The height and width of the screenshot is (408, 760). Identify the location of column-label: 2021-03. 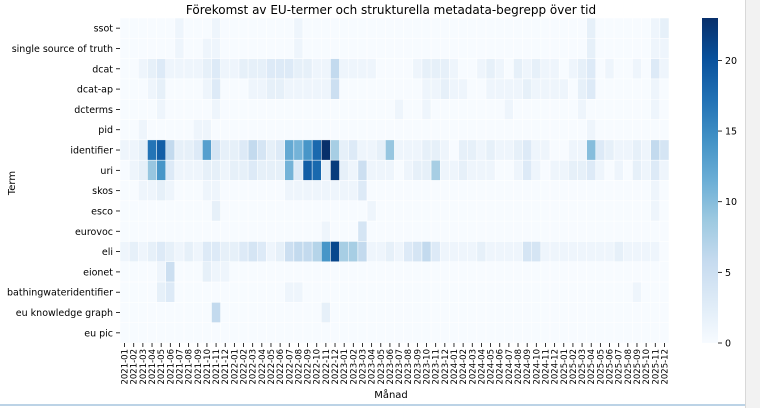
(144, 367).